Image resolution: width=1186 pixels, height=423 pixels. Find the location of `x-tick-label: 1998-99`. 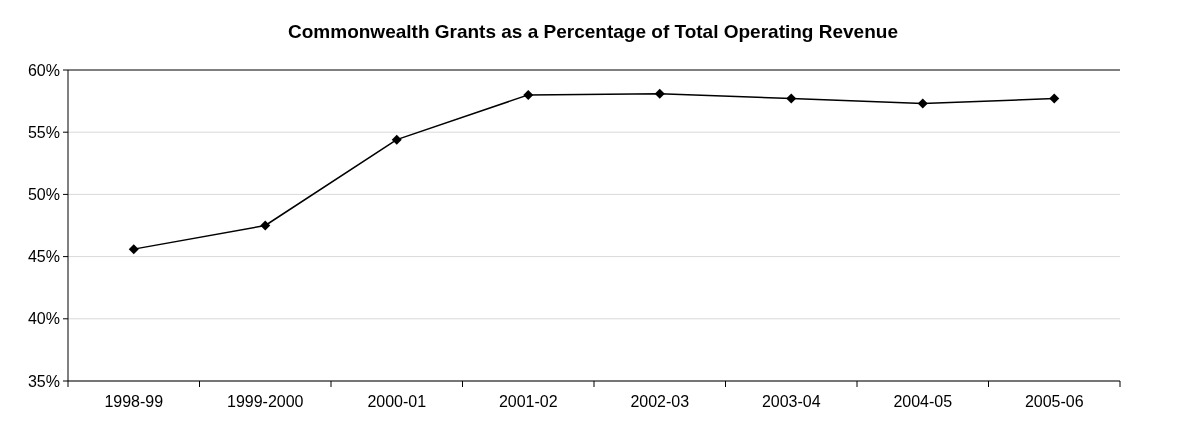

x-tick-label: 1998-99 is located at coordinates (134, 401).